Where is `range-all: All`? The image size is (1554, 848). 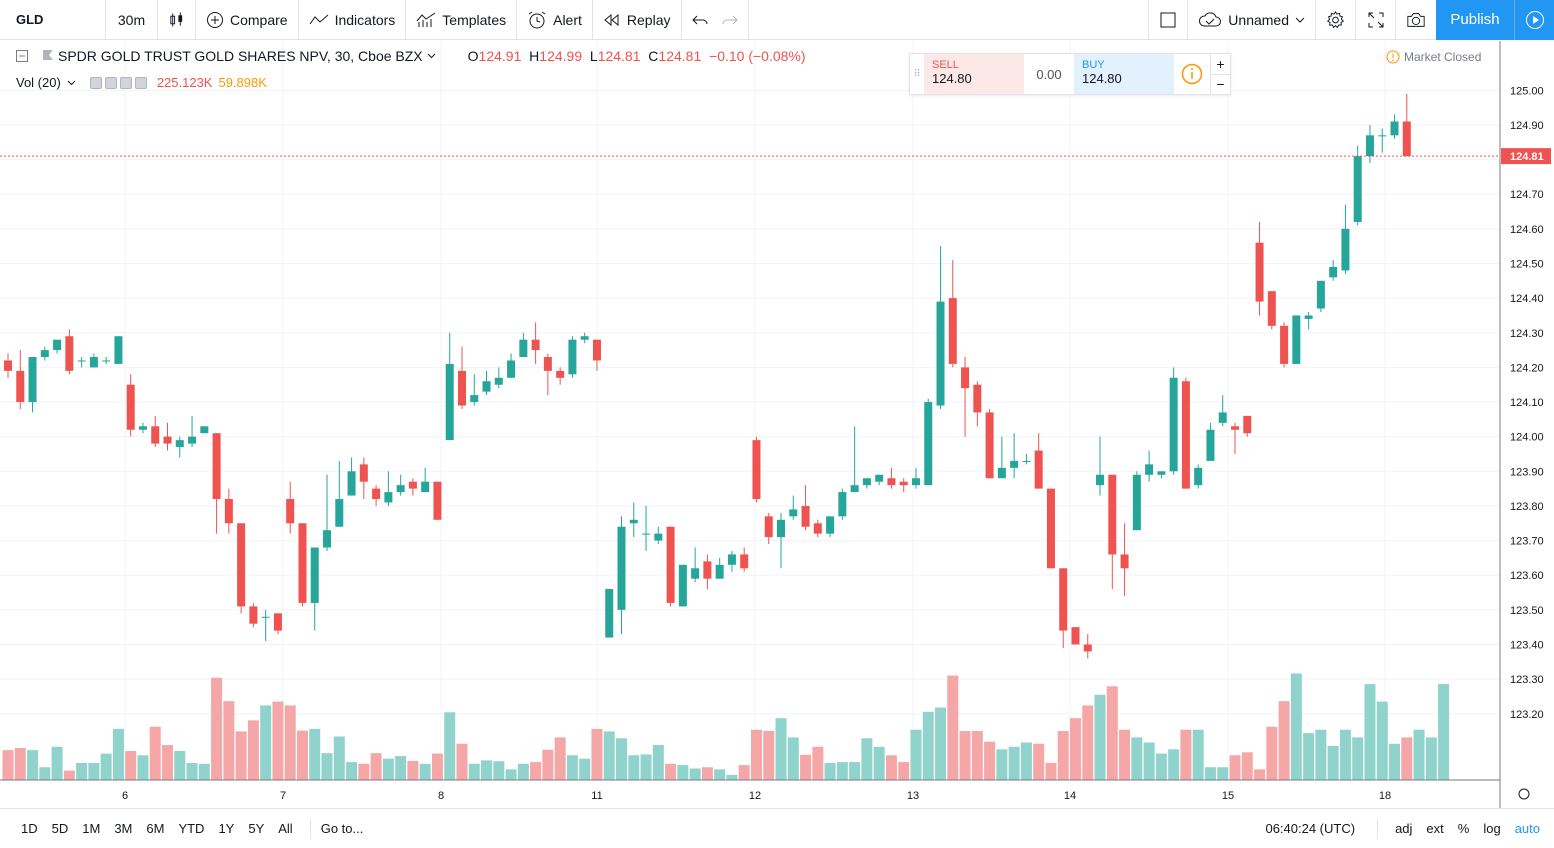
range-all: All is located at coordinates (285, 828).